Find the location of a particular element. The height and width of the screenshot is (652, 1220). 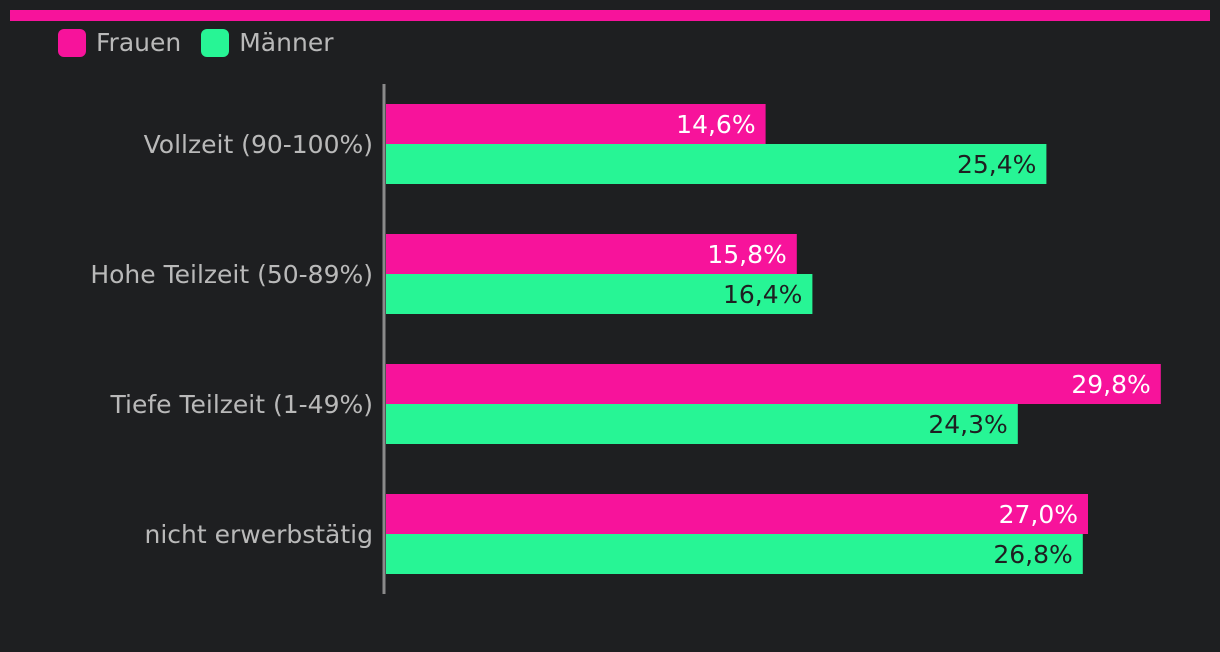

accent-bar is located at coordinates (610, 15).